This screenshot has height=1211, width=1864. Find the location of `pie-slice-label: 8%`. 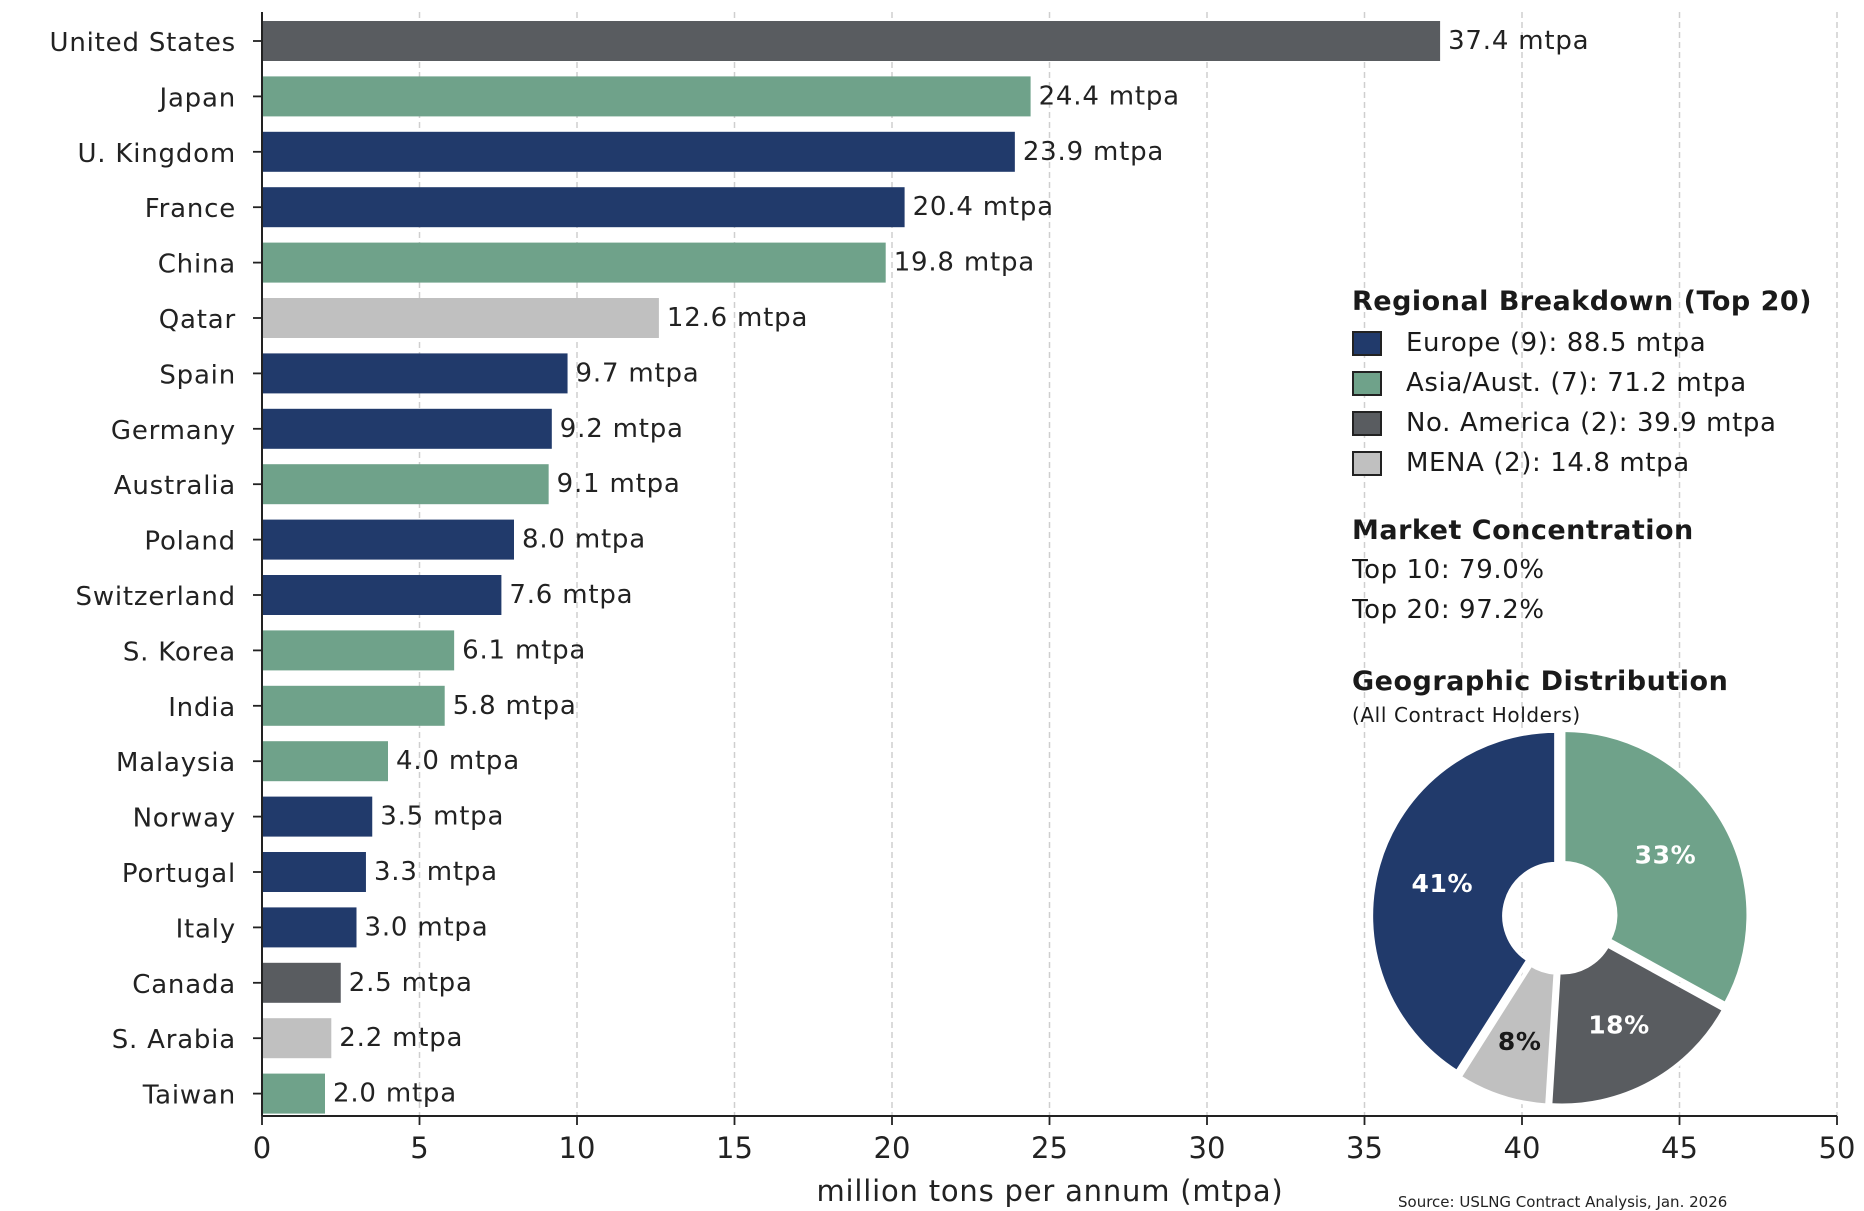

pie-slice-label: 8% is located at coordinates (1520, 1041).